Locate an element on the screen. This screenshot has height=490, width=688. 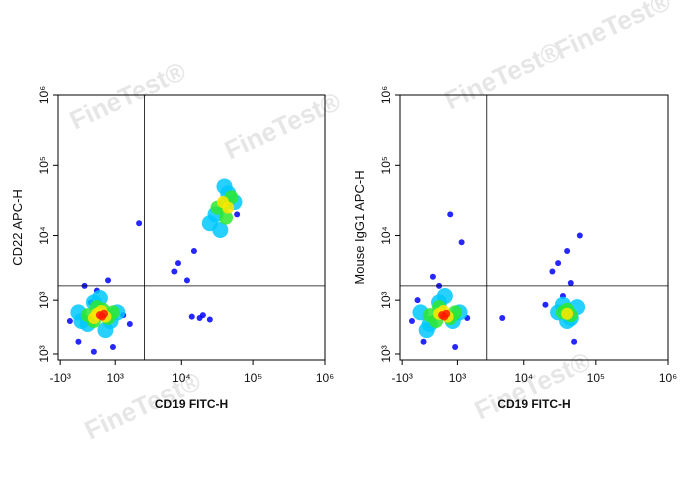
y-axis-title: Mouse IgG1 APC-H is located at coordinates (359, 227).